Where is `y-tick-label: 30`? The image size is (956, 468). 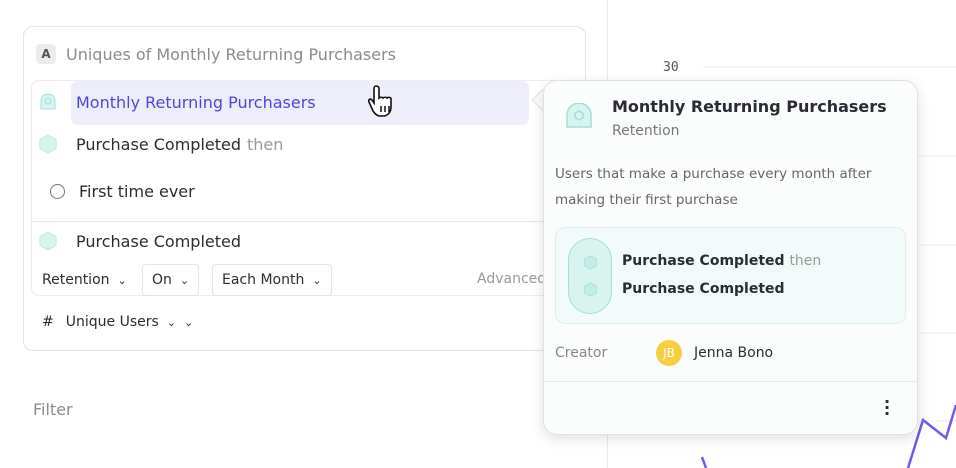 y-tick-label: 30 is located at coordinates (671, 67).